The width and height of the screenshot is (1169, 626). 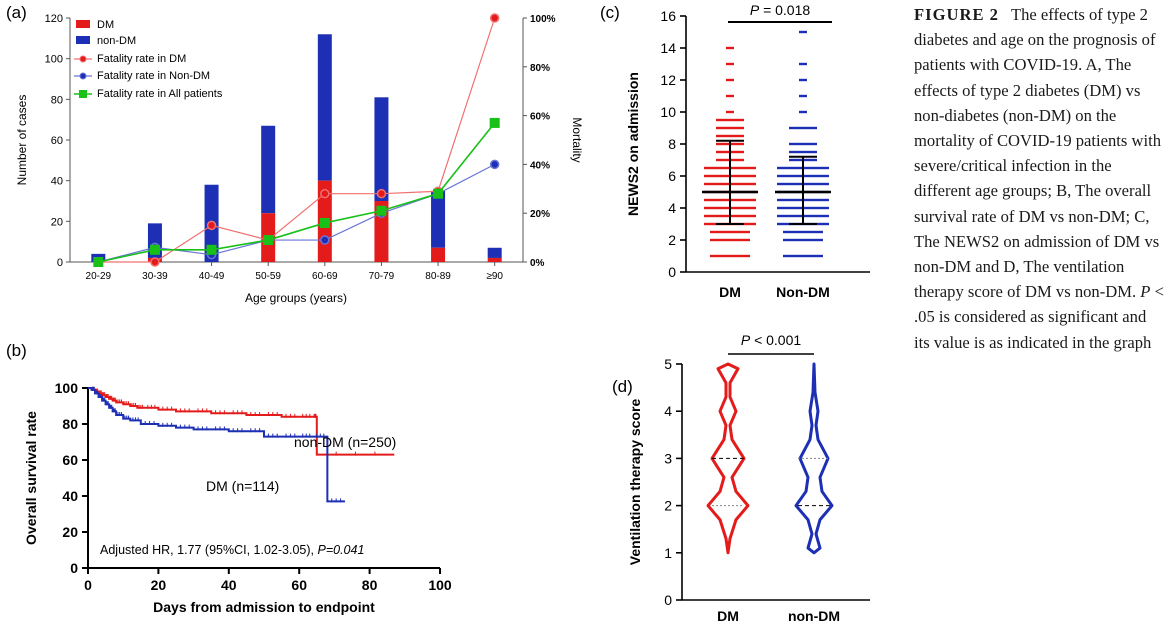 I want to click on panel-a-right-tick-label: 60%, so click(x=540, y=117).